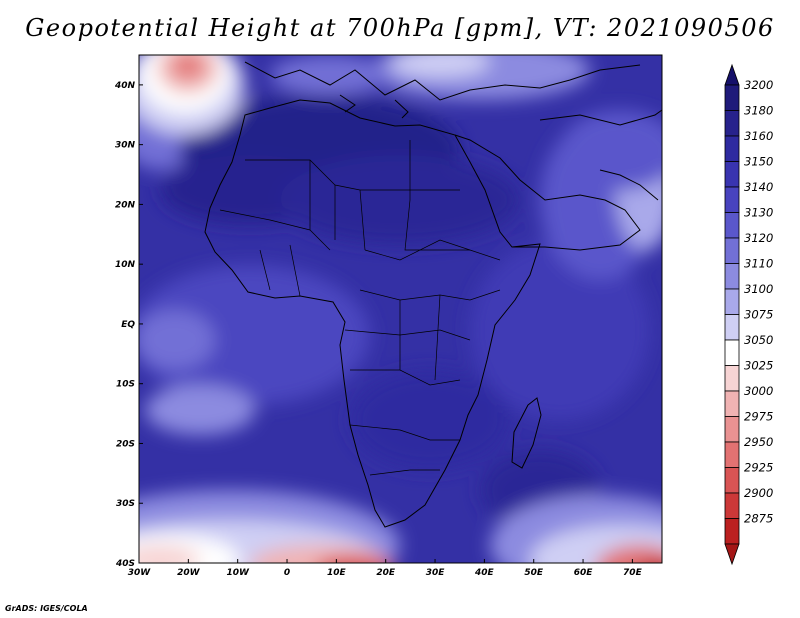  I want to click on colorbar-label: 3050, so click(758, 340).